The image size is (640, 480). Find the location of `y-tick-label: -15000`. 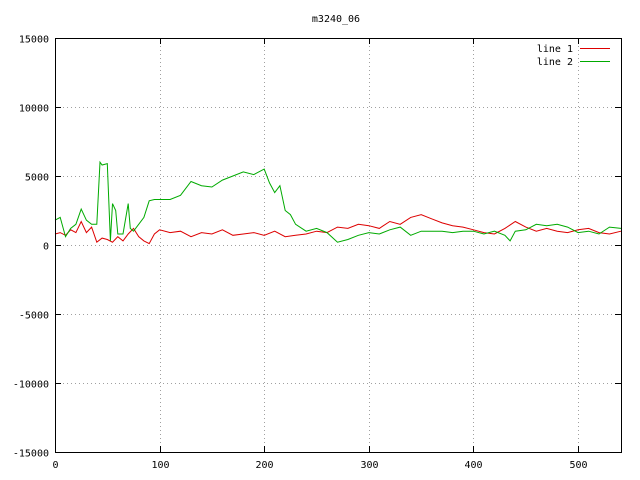

y-tick-label: -15000 is located at coordinates (31, 454).